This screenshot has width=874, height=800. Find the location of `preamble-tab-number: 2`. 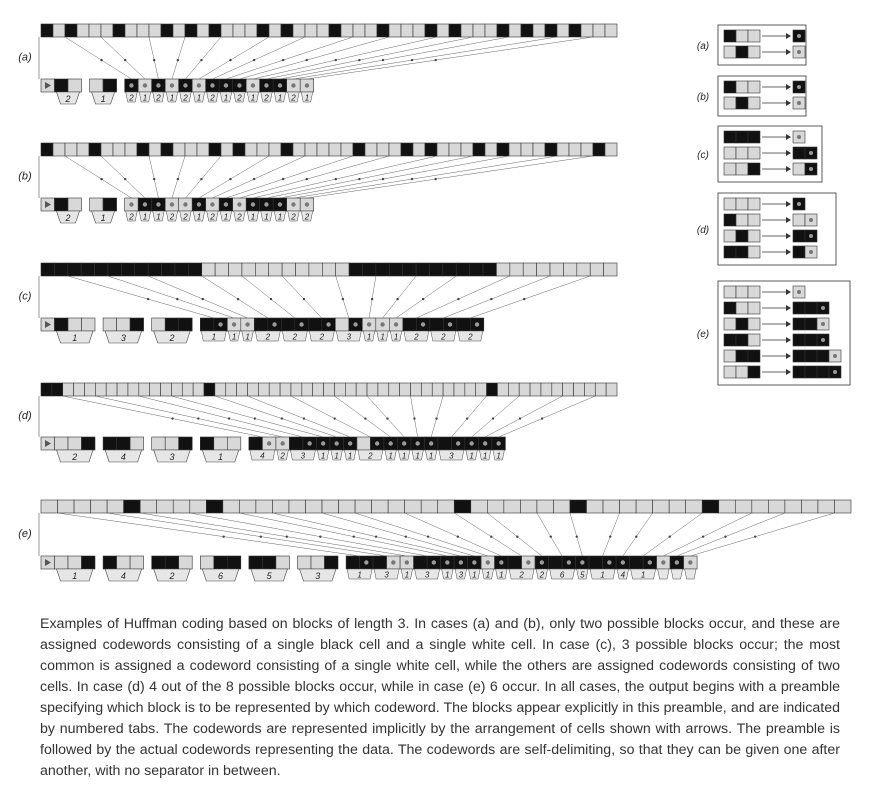

preamble-tab-number: 2 is located at coordinates (67, 218).